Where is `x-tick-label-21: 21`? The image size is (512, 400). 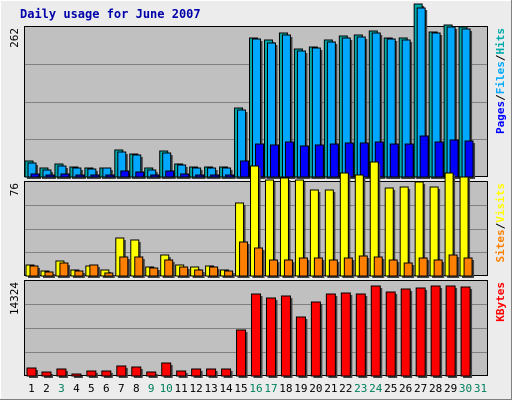 x-tick-label-21: 21 is located at coordinates (330, 388).